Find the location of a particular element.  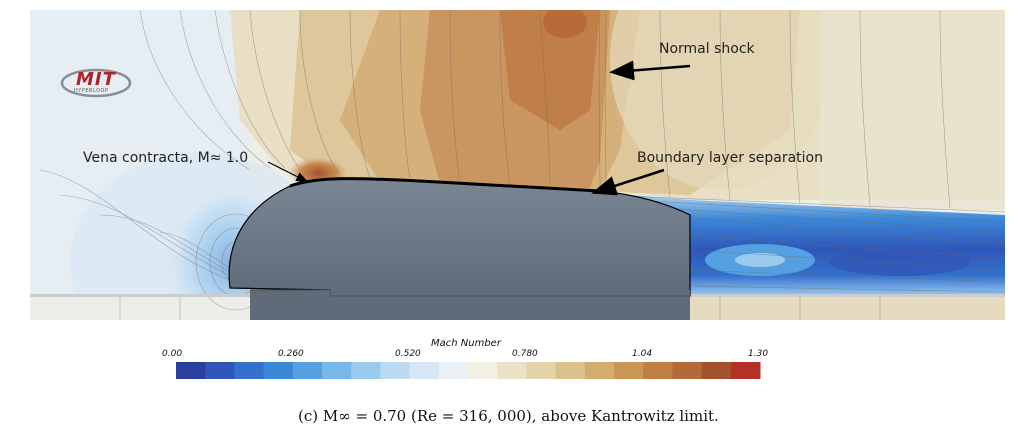

mach-colorbar is located at coordinates (468, 370).